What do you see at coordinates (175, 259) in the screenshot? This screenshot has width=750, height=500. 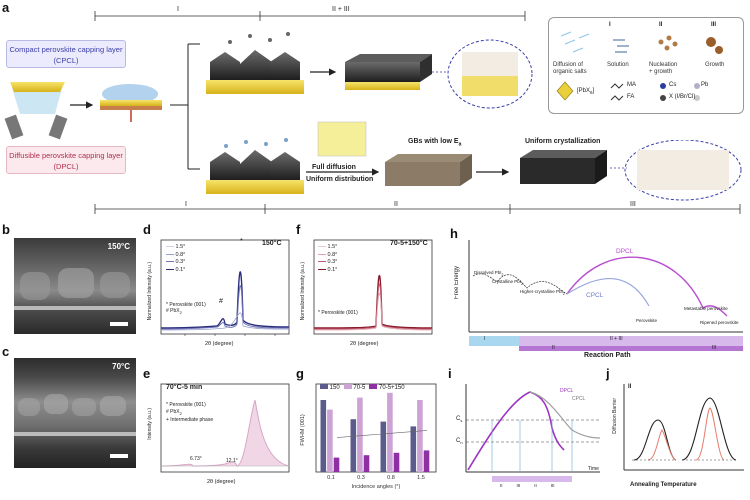 I see `d-legend: 1.5° 0.8° 0.3° 0.1°` at bounding box center [175, 259].